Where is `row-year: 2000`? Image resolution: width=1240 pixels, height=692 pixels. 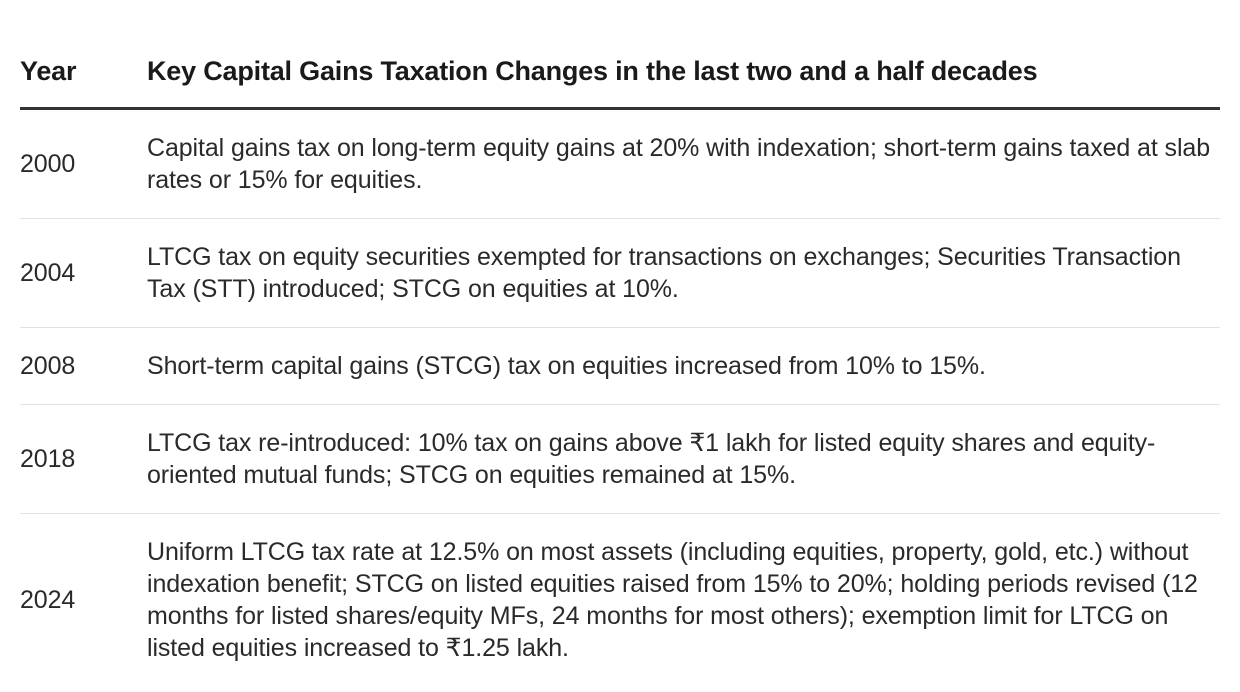 row-year: 2000 is located at coordinates (83, 163).